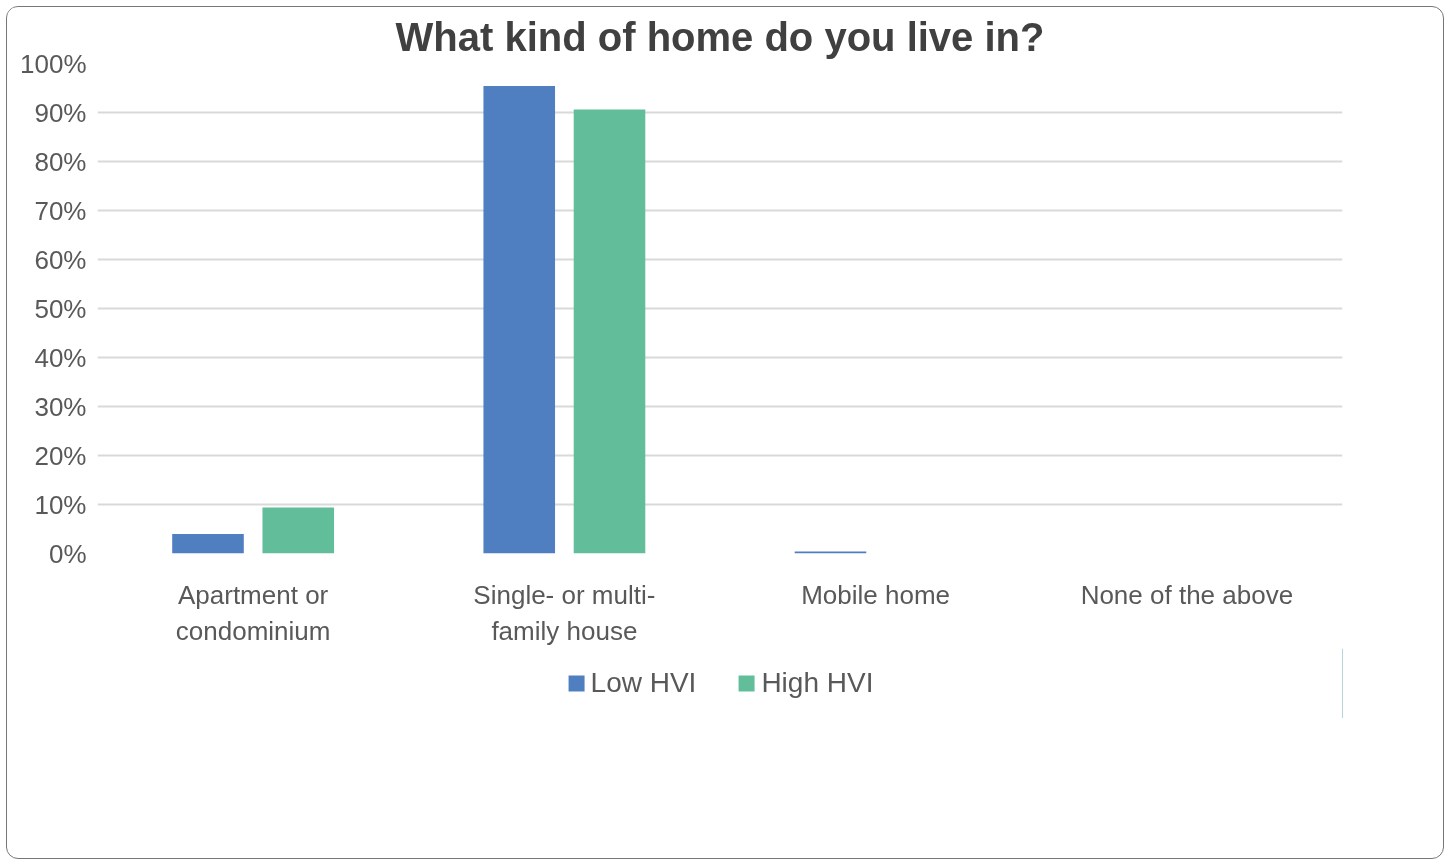  Describe the element at coordinates (720, 36) in the screenshot. I see `chart-title: What kind of home do you live in?` at that location.